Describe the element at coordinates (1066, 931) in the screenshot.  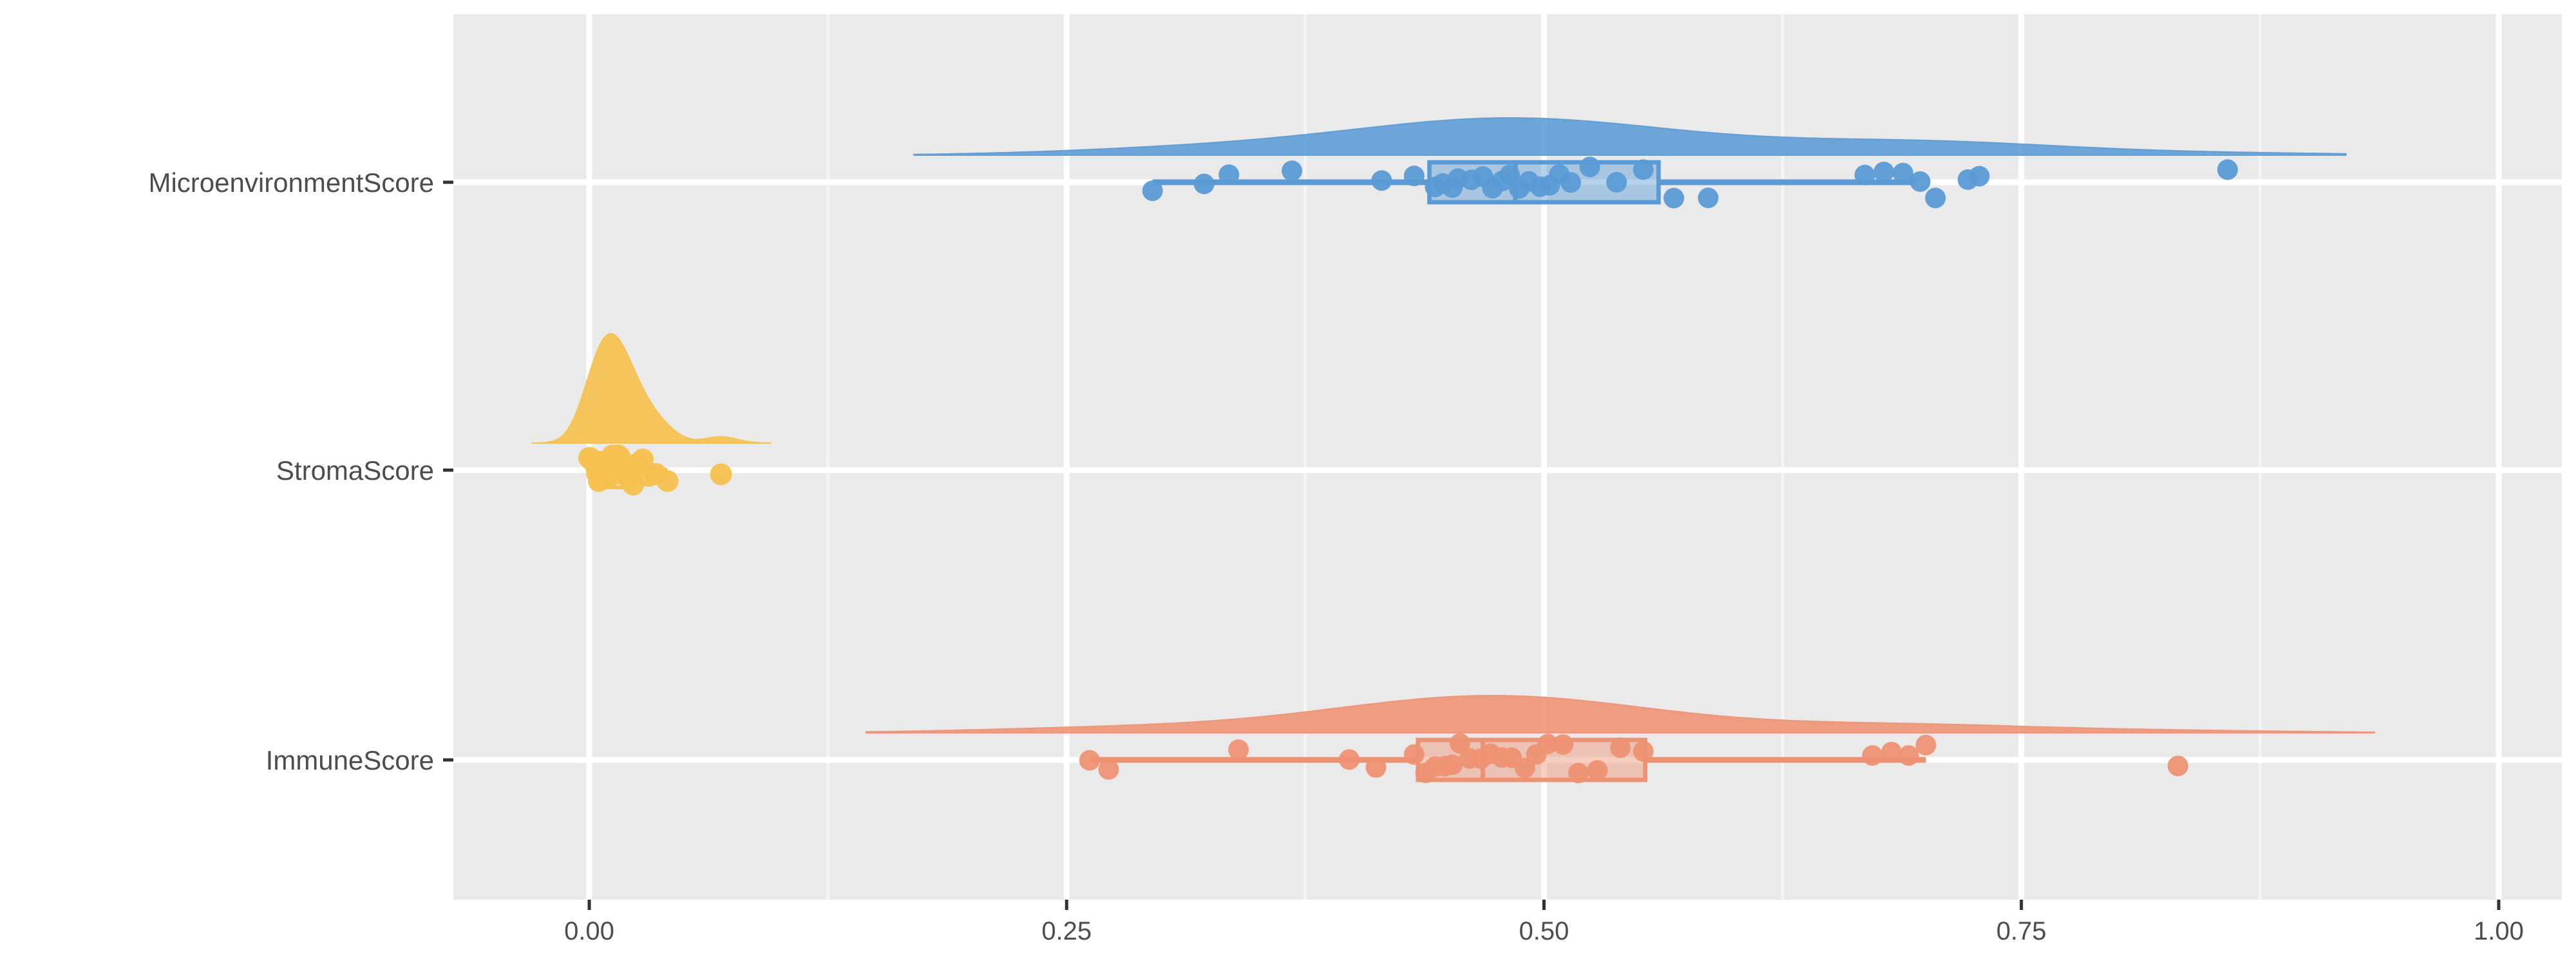
I see `x-tick-label: 0.25` at that location.